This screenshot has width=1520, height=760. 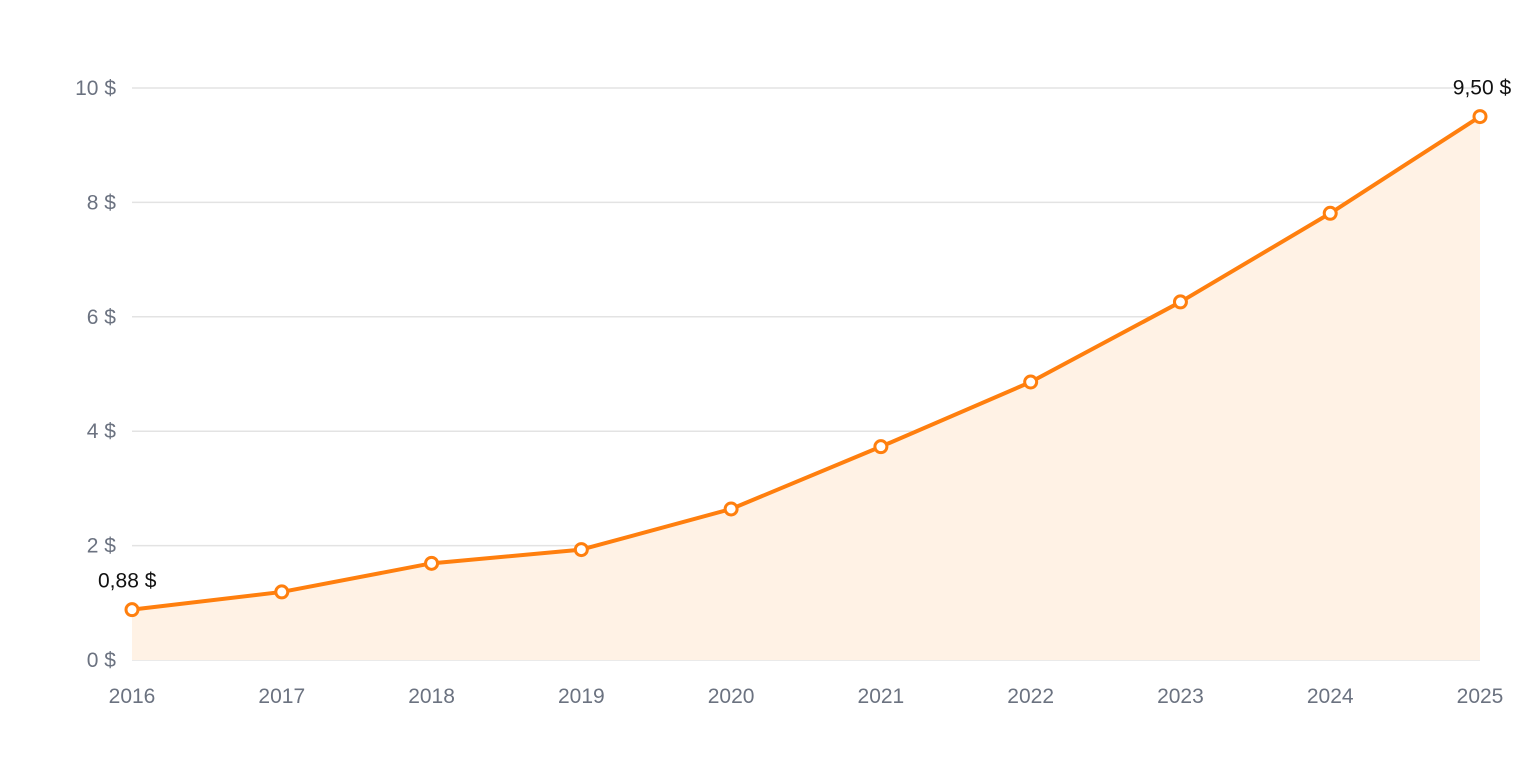 I want to click on y-tick-label: 4 $, so click(x=102, y=431).